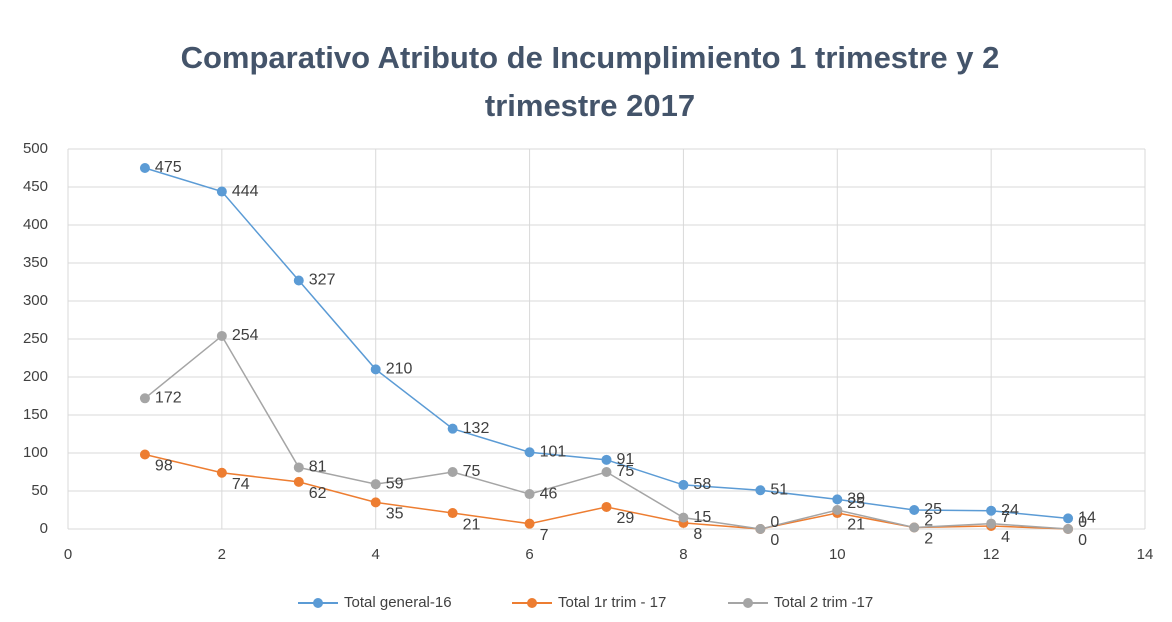  What do you see at coordinates (395, 483) in the screenshot?
I see `data-label: 59` at bounding box center [395, 483].